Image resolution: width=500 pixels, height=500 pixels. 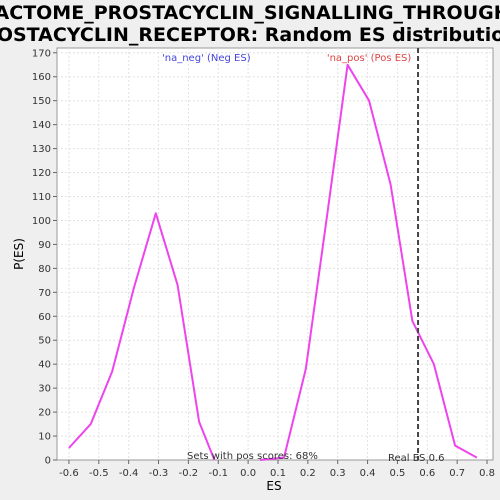 What do you see at coordinates (44, 245) in the screenshot?
I see `y-tick-label: 90` at bounding box center [44, 245].